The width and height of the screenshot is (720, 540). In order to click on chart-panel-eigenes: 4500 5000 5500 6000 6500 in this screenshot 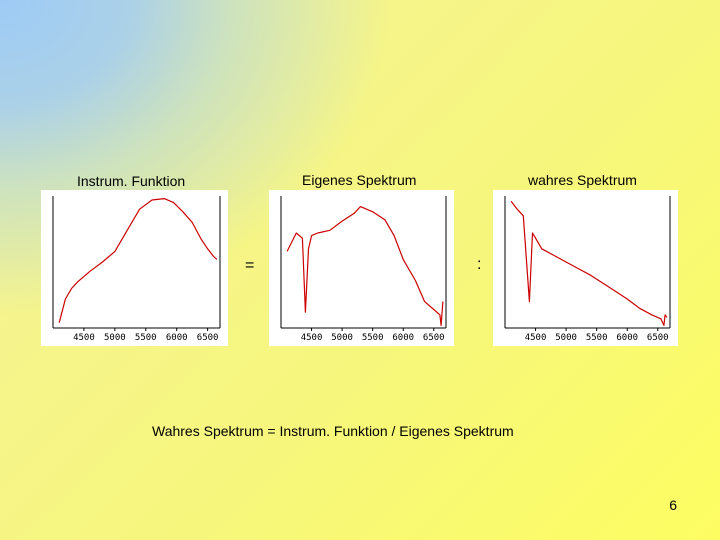, I will do `click(361, 268)`.